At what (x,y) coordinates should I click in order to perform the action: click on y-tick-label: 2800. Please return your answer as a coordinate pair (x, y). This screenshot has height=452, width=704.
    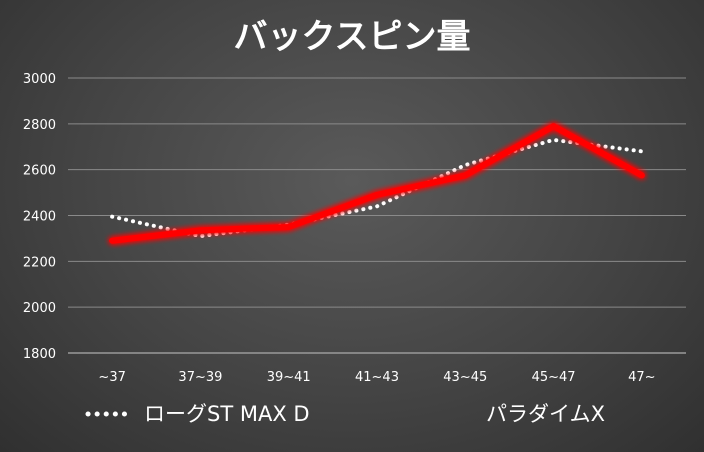
    Looking at the image, I should click on (39, 125).